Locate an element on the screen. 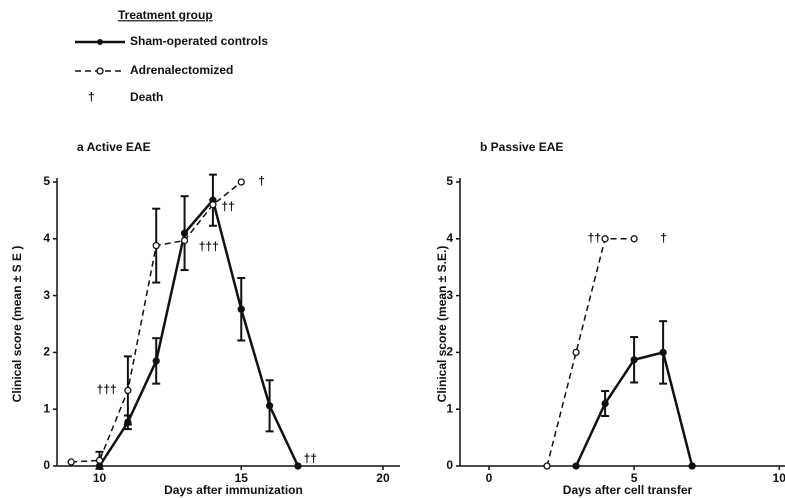 The height and width of the screenshot is (498, 785). legend-label: Sham-operated controls is located at coordinates (199, 41).